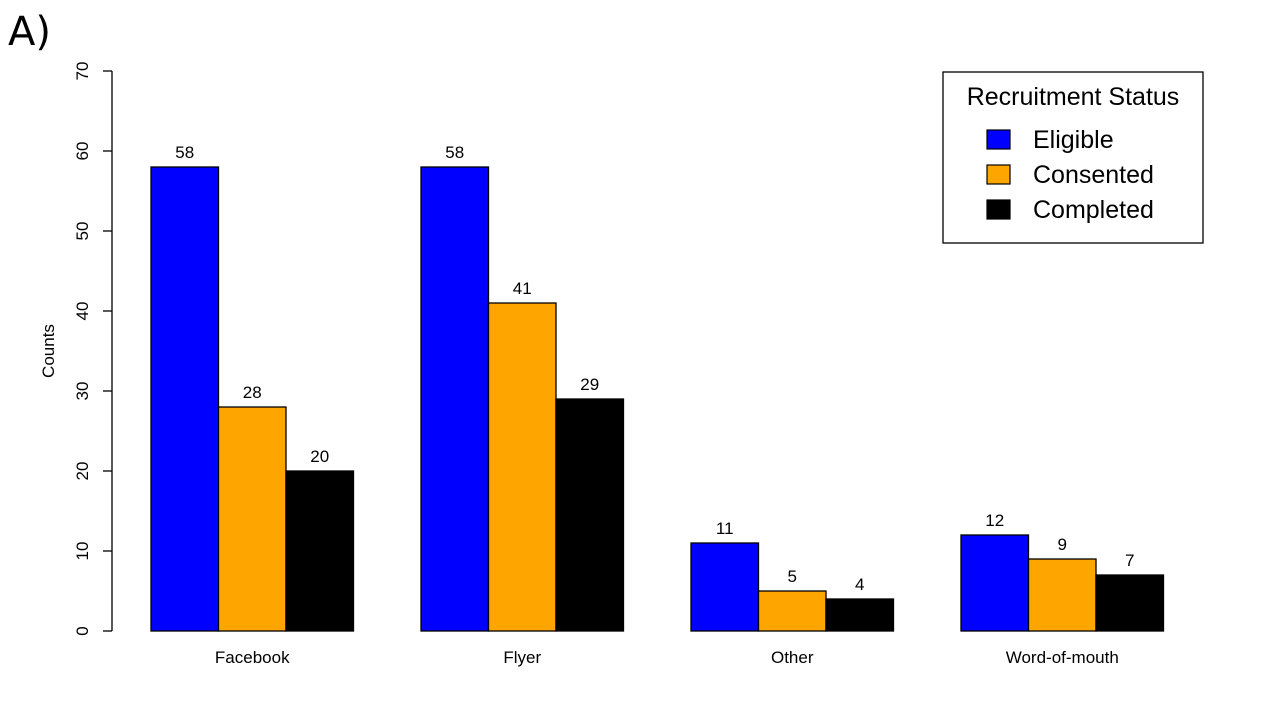 This screenshot has width=1280, height=720. What do you see at coordinates (93, 349) in the screenshot?
I see `y-axis: 0 10 20 30 40 50 60 70` at bounding box center [93, 349].